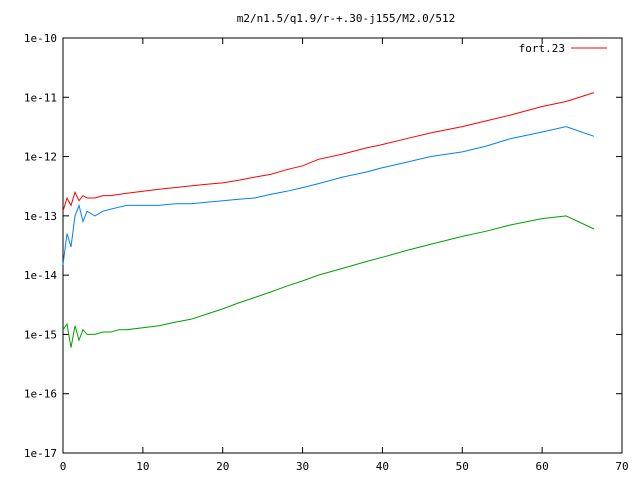 The image size is (640, 480). What do you see at coordinates (222, 466) in the screenshot?
I see `x-tick-label: 20` at bounding box center [222, 466].